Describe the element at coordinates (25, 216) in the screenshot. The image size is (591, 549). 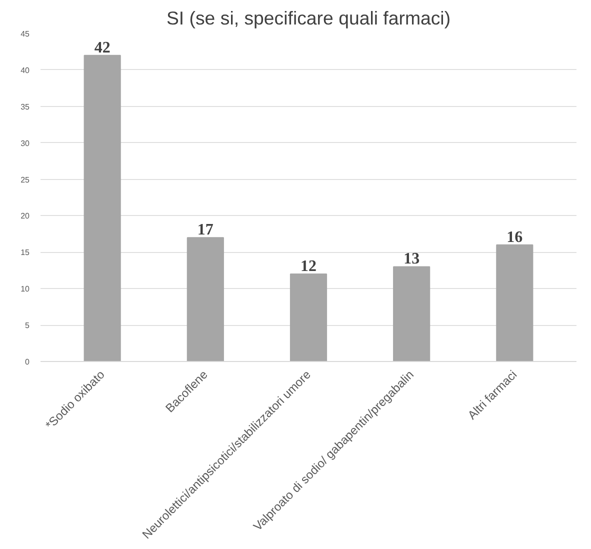
I see `y-tick-label: 20` at that location.